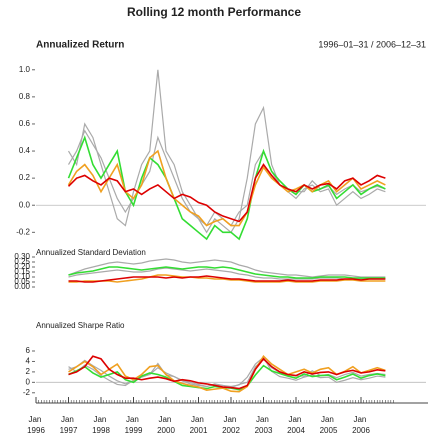 The height and width of the screenshot is (439, 429). Describe the element at coordinates (329, 425) in the screenshot. I see `x-tick-label: Jan 2005` at that location.